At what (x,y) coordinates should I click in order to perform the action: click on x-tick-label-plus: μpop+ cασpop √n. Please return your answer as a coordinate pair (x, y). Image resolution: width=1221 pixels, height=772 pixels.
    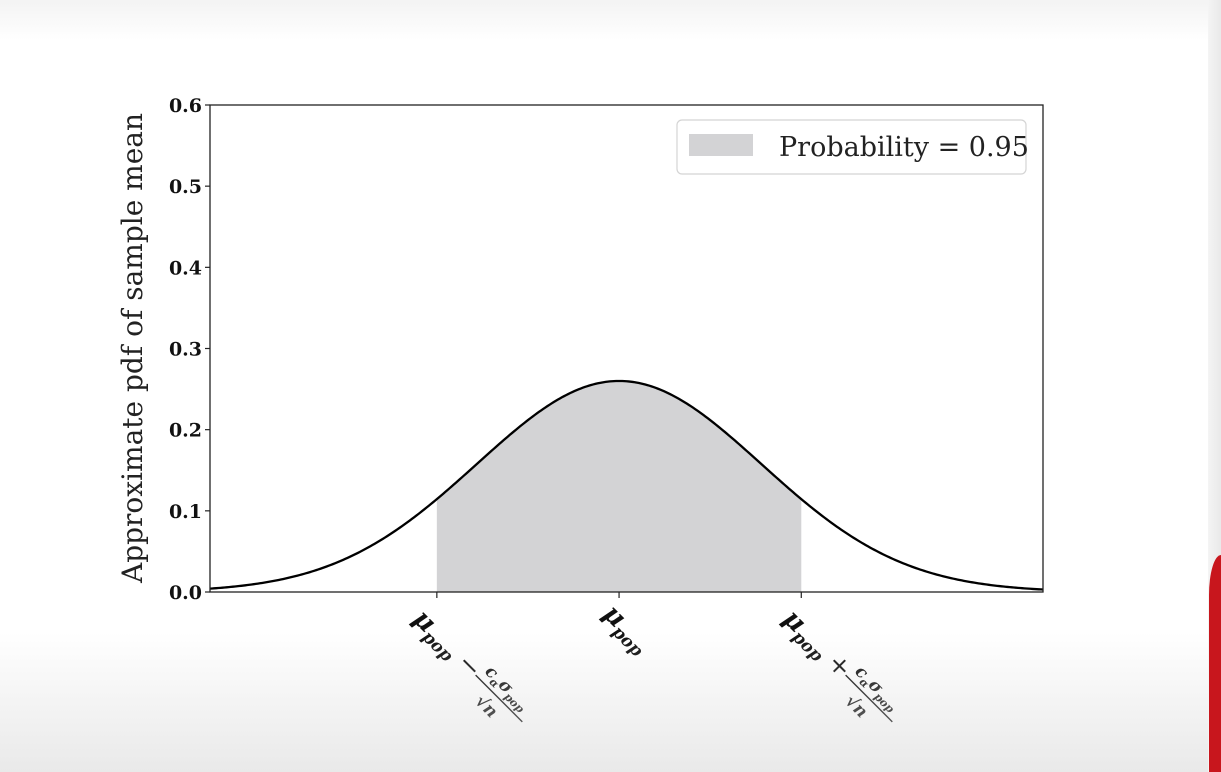
    Looking at the image, I should click on (838, 663).